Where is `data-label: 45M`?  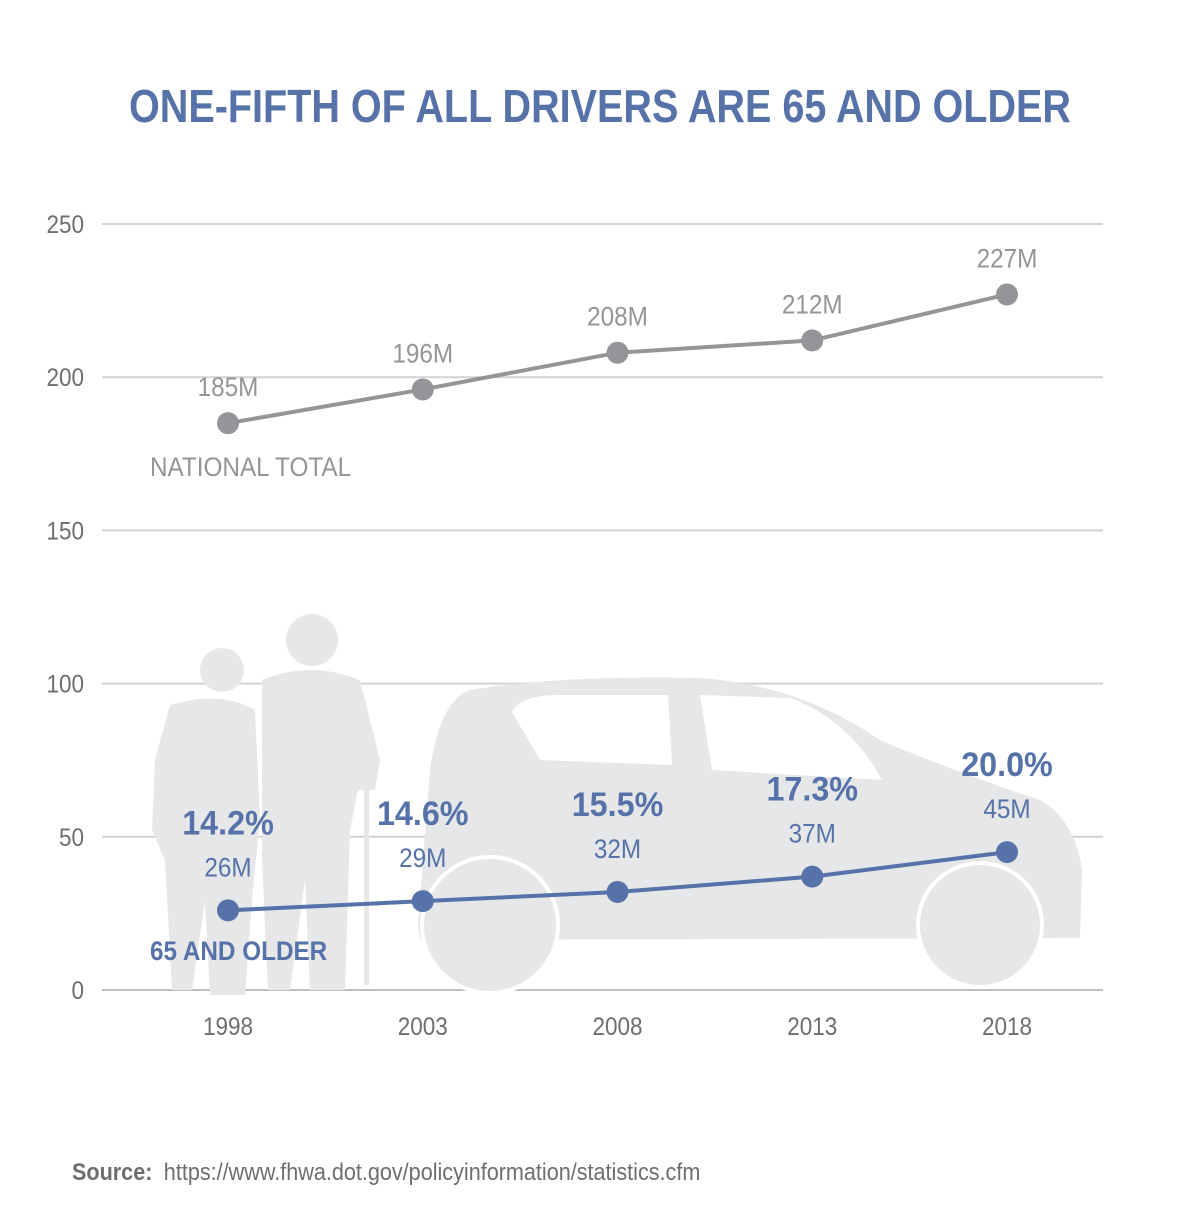 data-label: 45M is located at coordinates (1006, 809).